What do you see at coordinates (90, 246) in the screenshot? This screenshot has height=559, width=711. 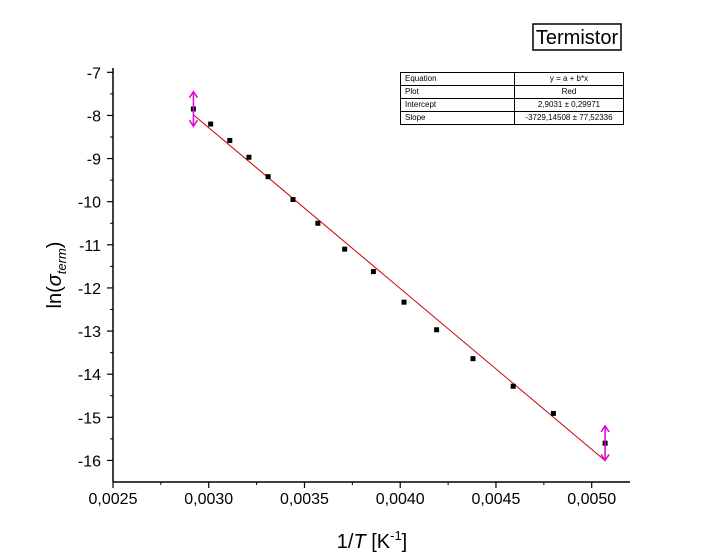 I see `y-tick-label: -11` at bounding box center [90, 246].